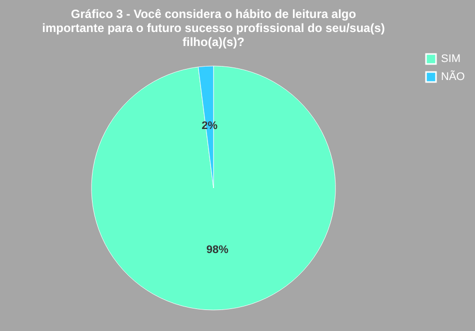  What do you see at coordinates (453, 76) in the screenshot?
I see `legend-label: NÃO` at bounding box center [453, 76].